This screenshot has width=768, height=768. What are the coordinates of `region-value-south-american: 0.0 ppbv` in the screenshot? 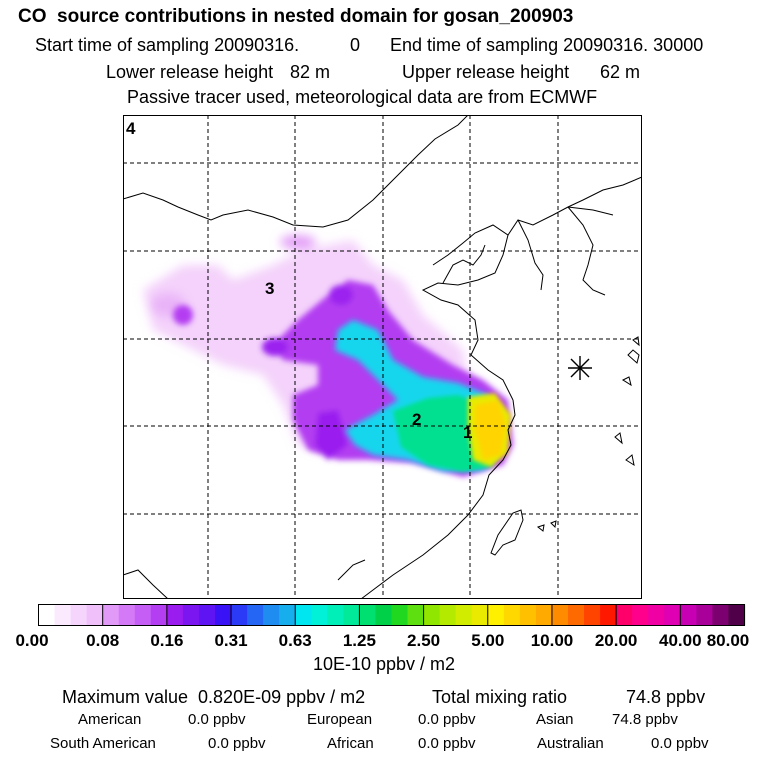 It's located at (237, 743).